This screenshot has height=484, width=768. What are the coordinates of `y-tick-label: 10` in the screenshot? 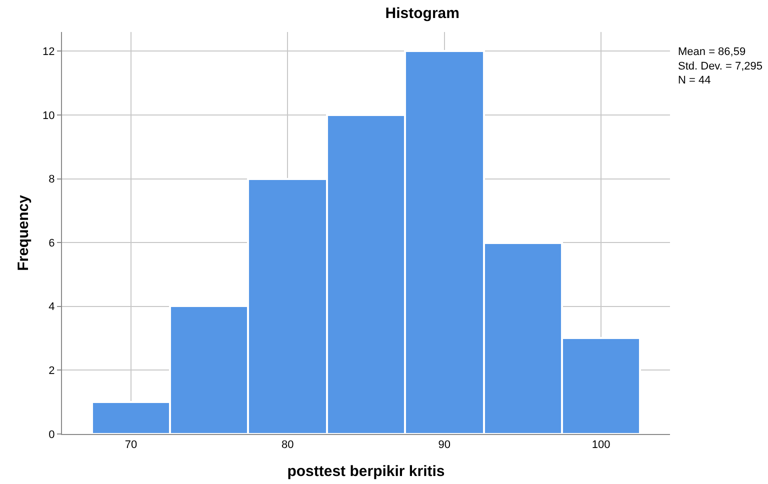 It's located at (48, 116).